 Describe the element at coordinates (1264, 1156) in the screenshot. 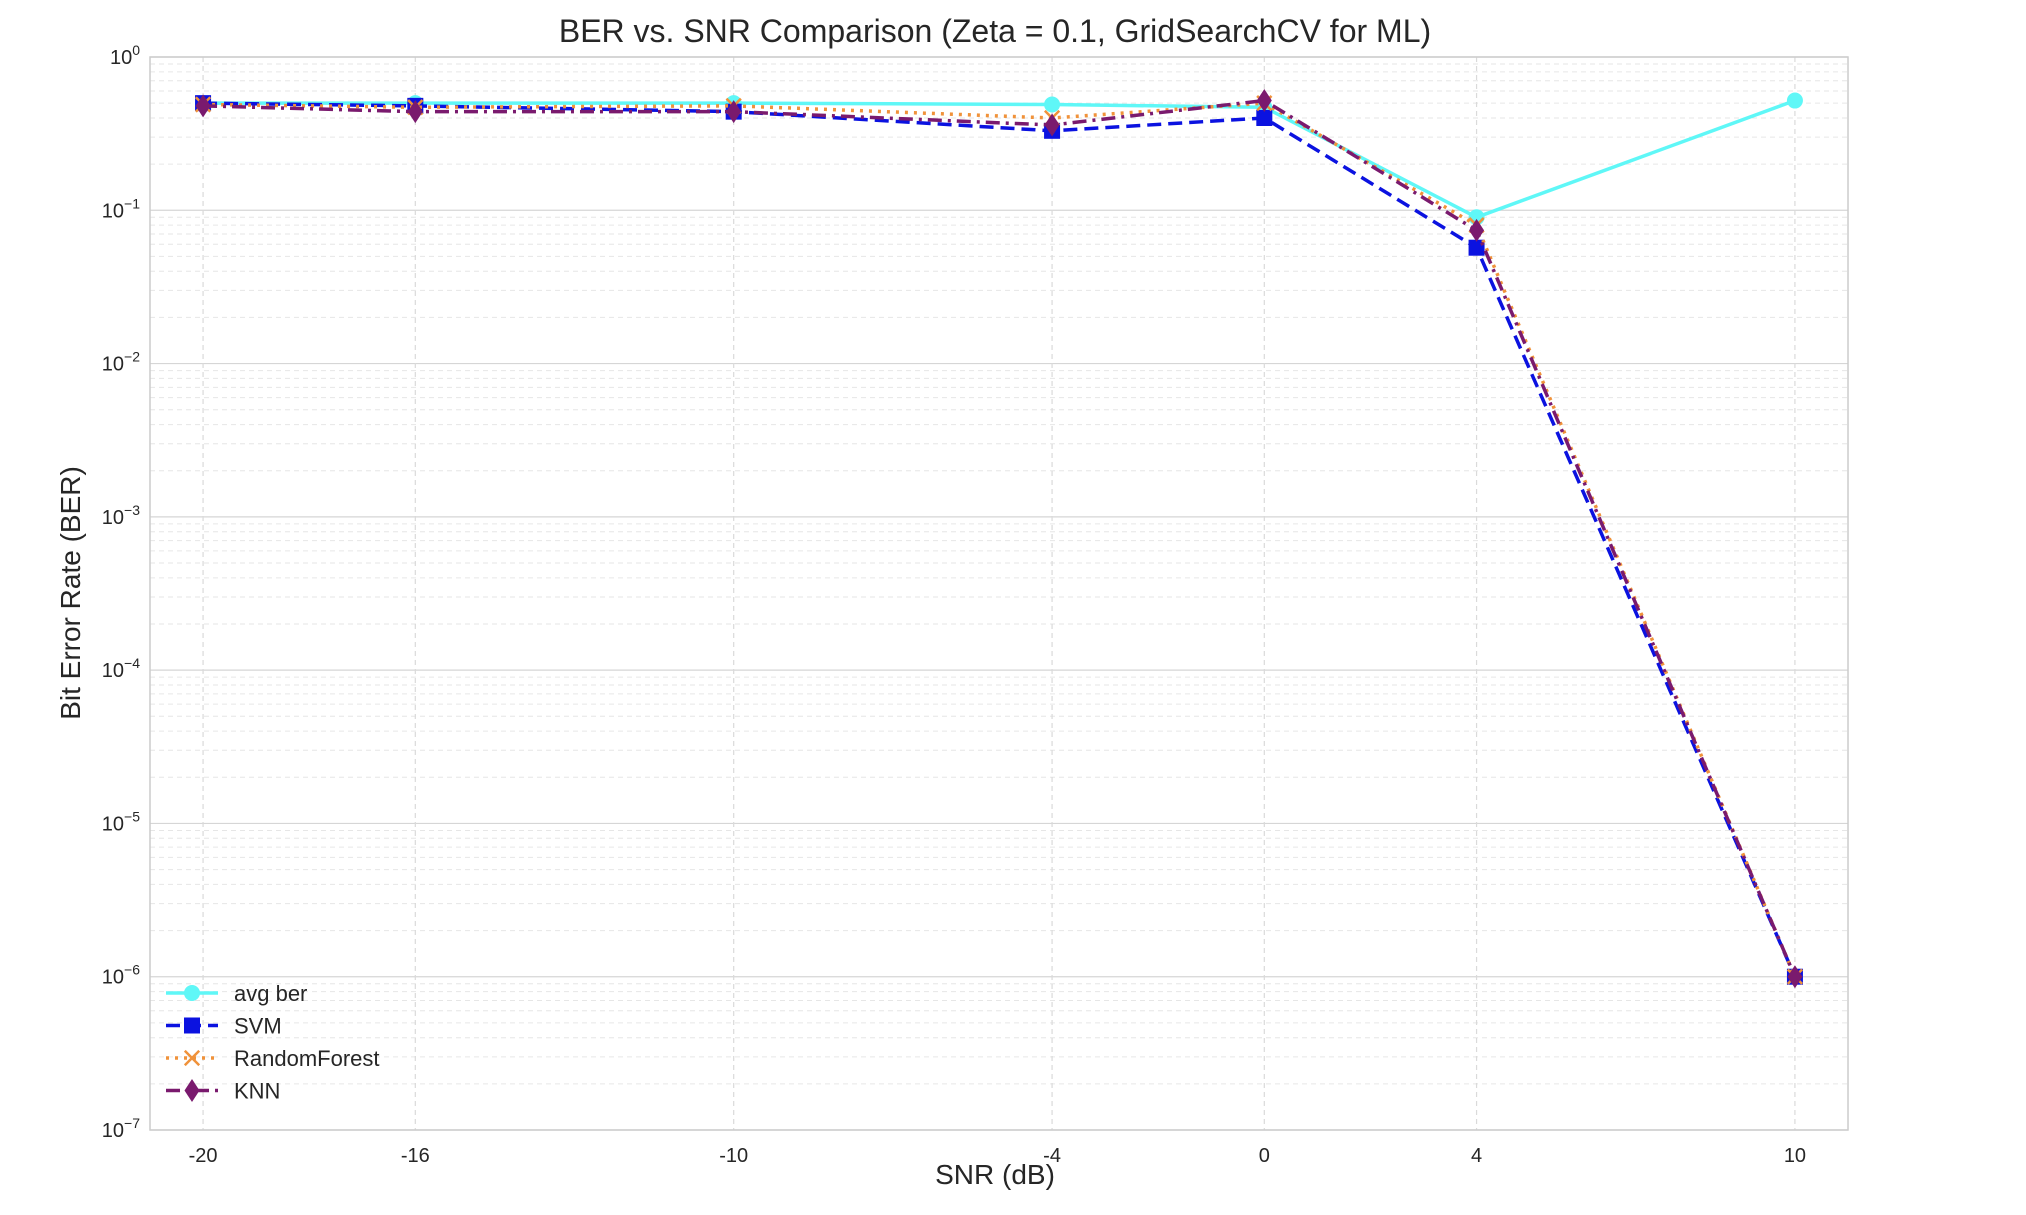

I see `x-tick-label: 0` at that location.